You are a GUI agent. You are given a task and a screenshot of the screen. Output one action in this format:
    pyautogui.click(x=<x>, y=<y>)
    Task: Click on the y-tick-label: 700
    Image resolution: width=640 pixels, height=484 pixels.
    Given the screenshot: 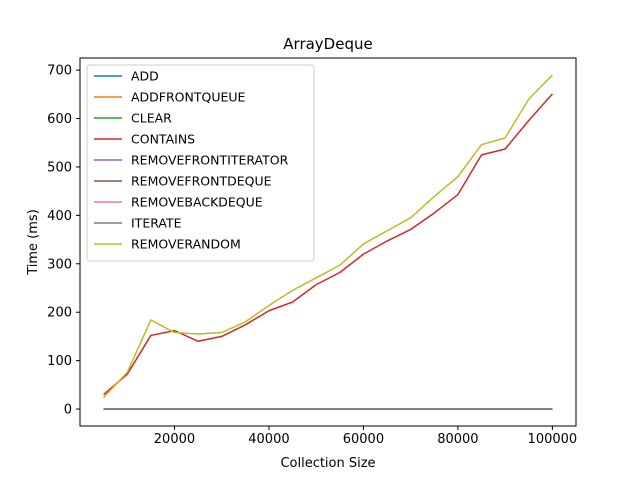 What is the action you would take?
    pyautogui.click(x=59, y=71)
    